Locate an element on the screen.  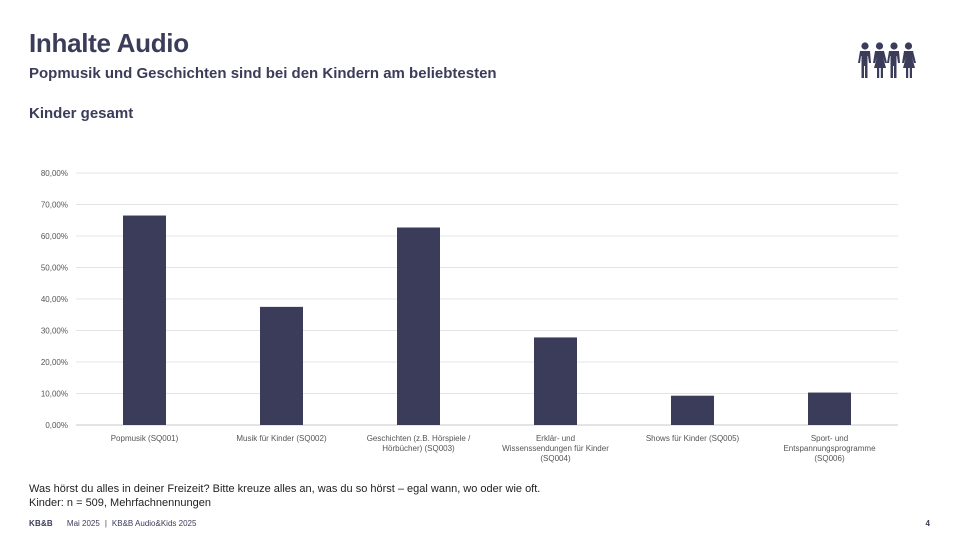
x-tick-label: Erklär- und is located at coordinates (555, 438).